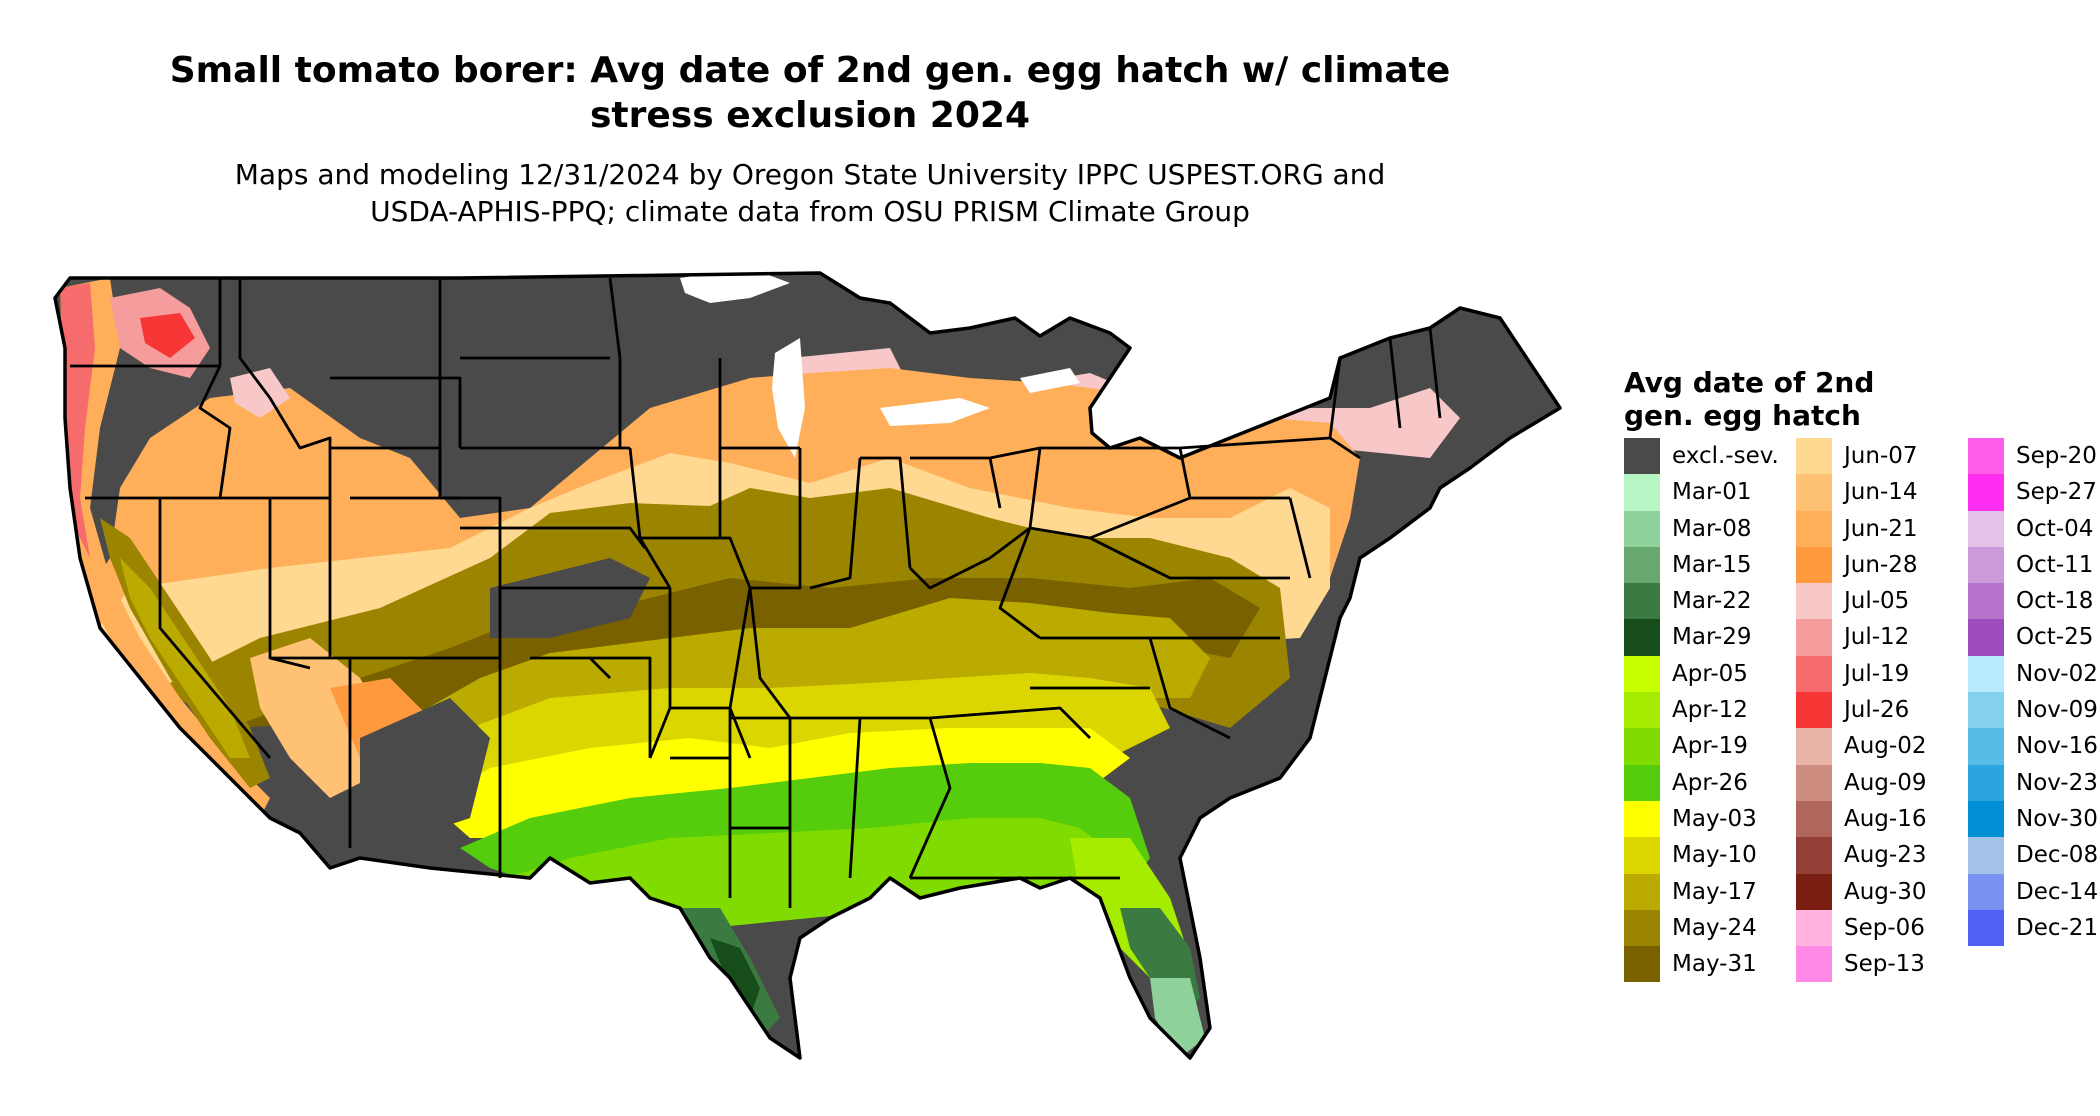 The height and width of the screenshot is (1116, 2100). I want to click on legend-label: Nov-02, so click(2057, 673).